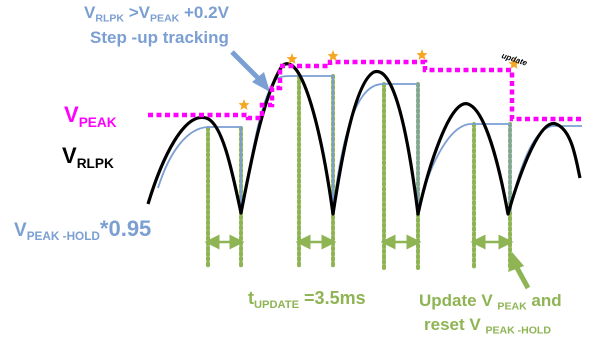 This screenshot has height=343, width=602. Describe the element at coordinates (307, 299) in the screenshot. I see `t-update-label: tUPDATE =3.5ms` at that location.